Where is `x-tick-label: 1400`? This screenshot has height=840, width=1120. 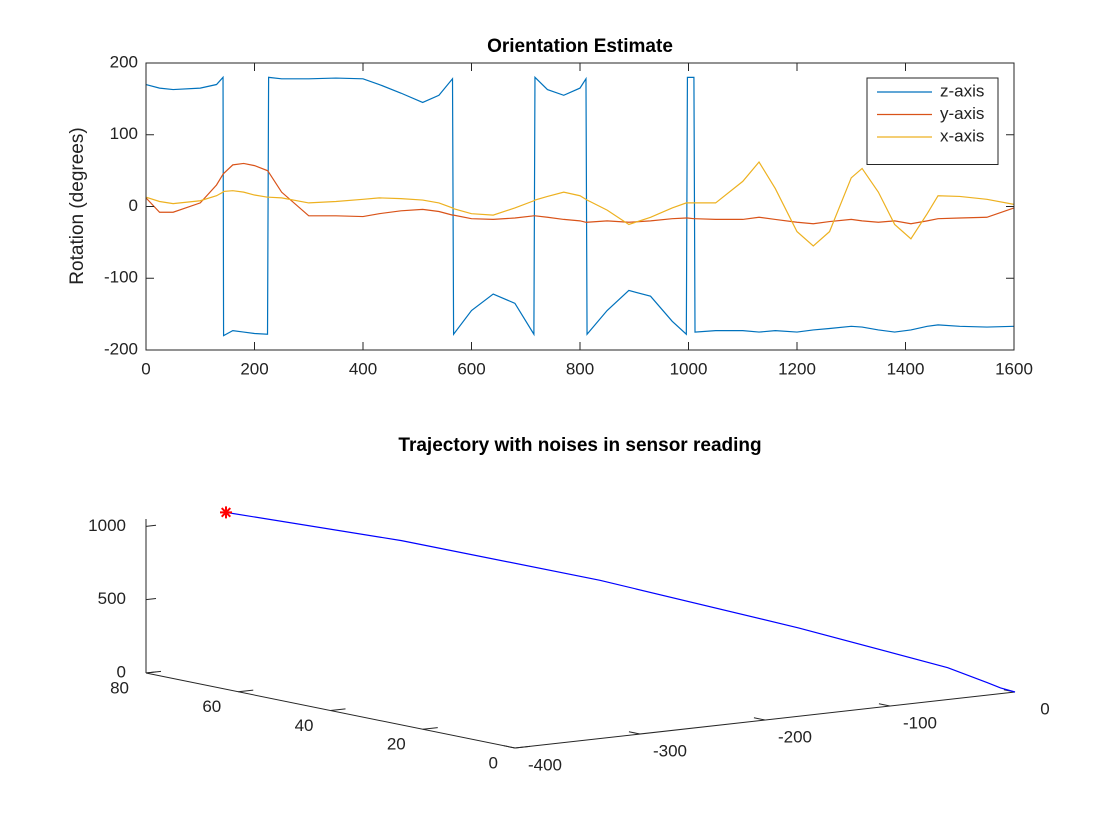
x-tick-label: 1400 is located at coordinates (906, 368).